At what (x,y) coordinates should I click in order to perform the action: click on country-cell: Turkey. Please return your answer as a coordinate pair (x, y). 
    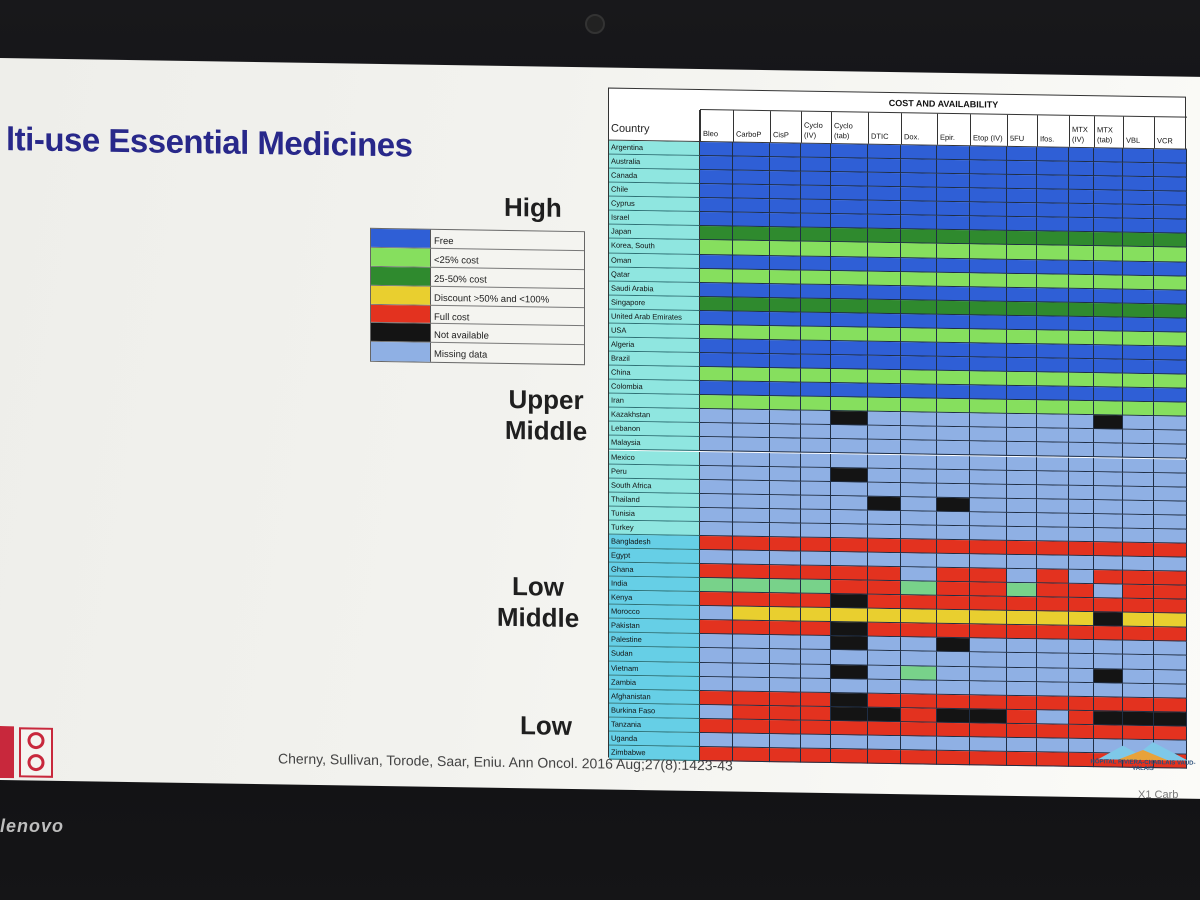
    Looking at the image, I should click on (654, 528).